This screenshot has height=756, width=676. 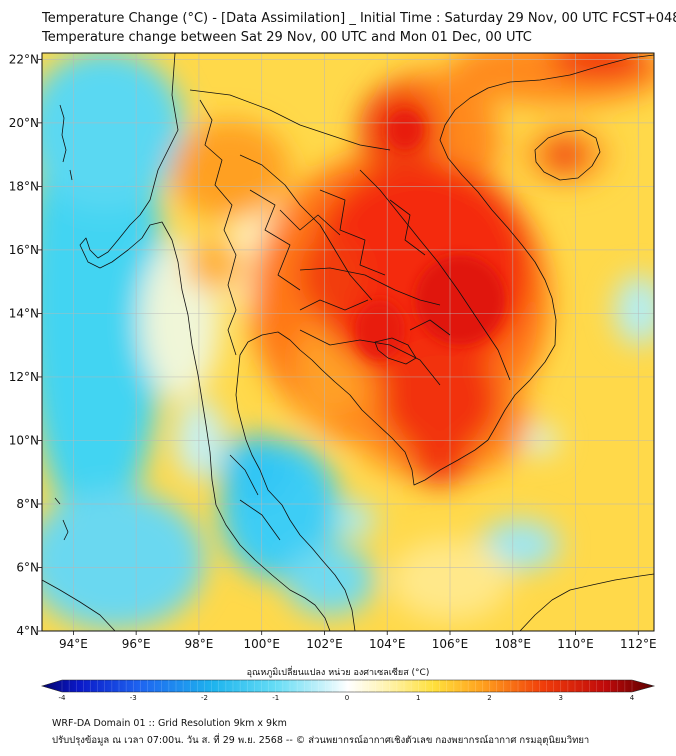 What do you see at coordinates (275, 698) in the screenshot?
I see `colorbar-tick-label: -1` at bounding box center [275, 698].